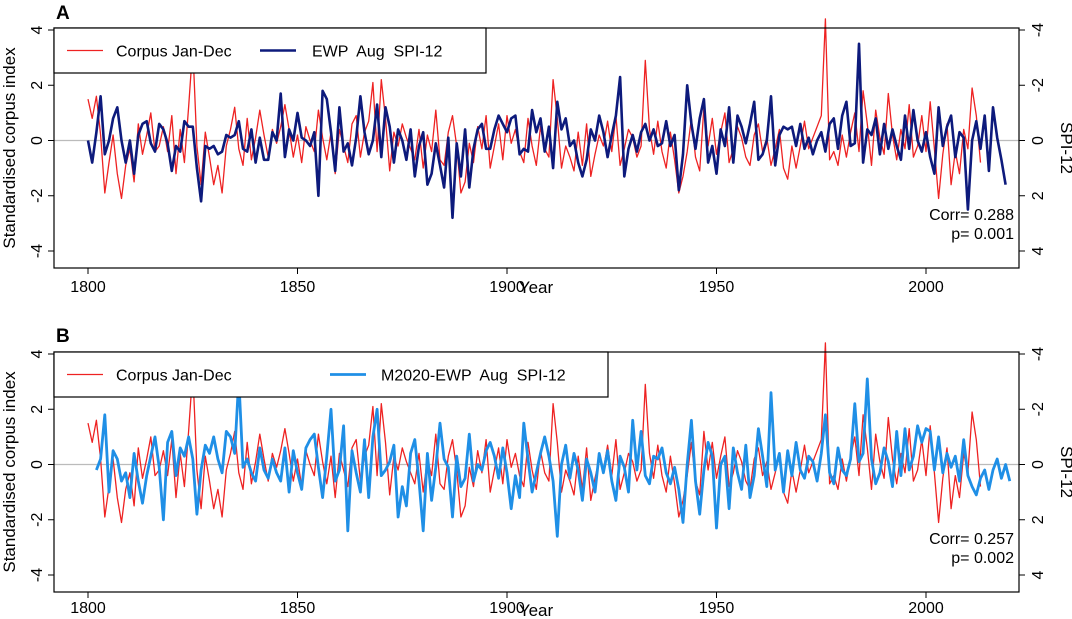  Describe the element at coordinates (982, 558) in the screenshot. I see `p-value-text: p= 0.002` at that location.